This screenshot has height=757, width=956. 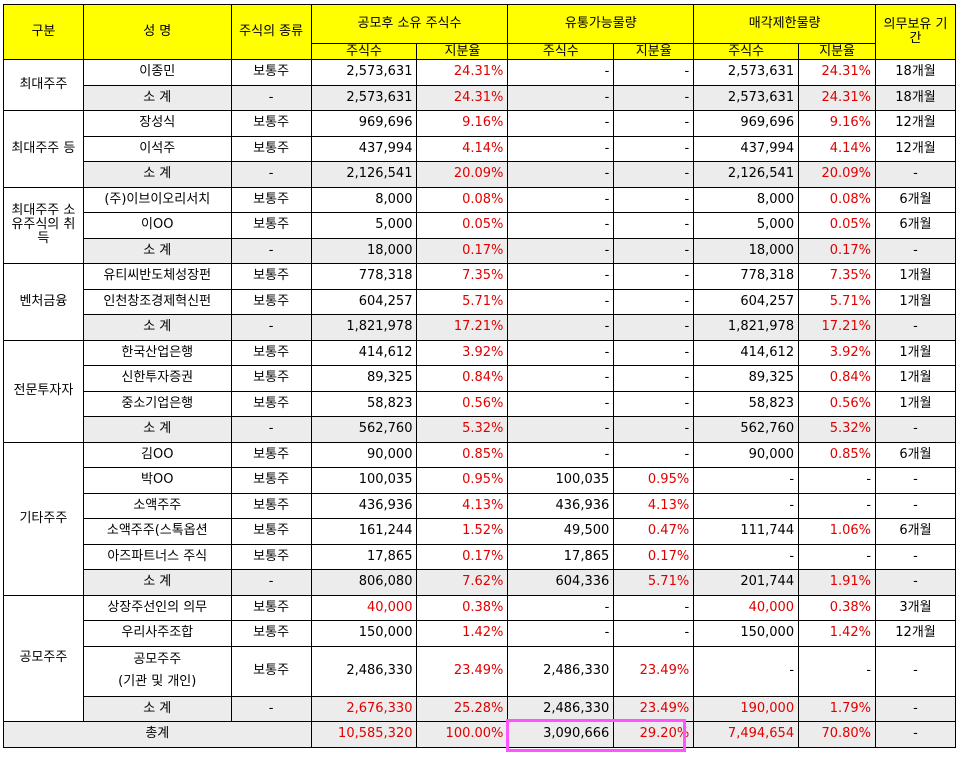 What do you see at coordinates (364, 250) in the screenshot?
I see `own-shares: 18,000` at bounding box center [364, 250].